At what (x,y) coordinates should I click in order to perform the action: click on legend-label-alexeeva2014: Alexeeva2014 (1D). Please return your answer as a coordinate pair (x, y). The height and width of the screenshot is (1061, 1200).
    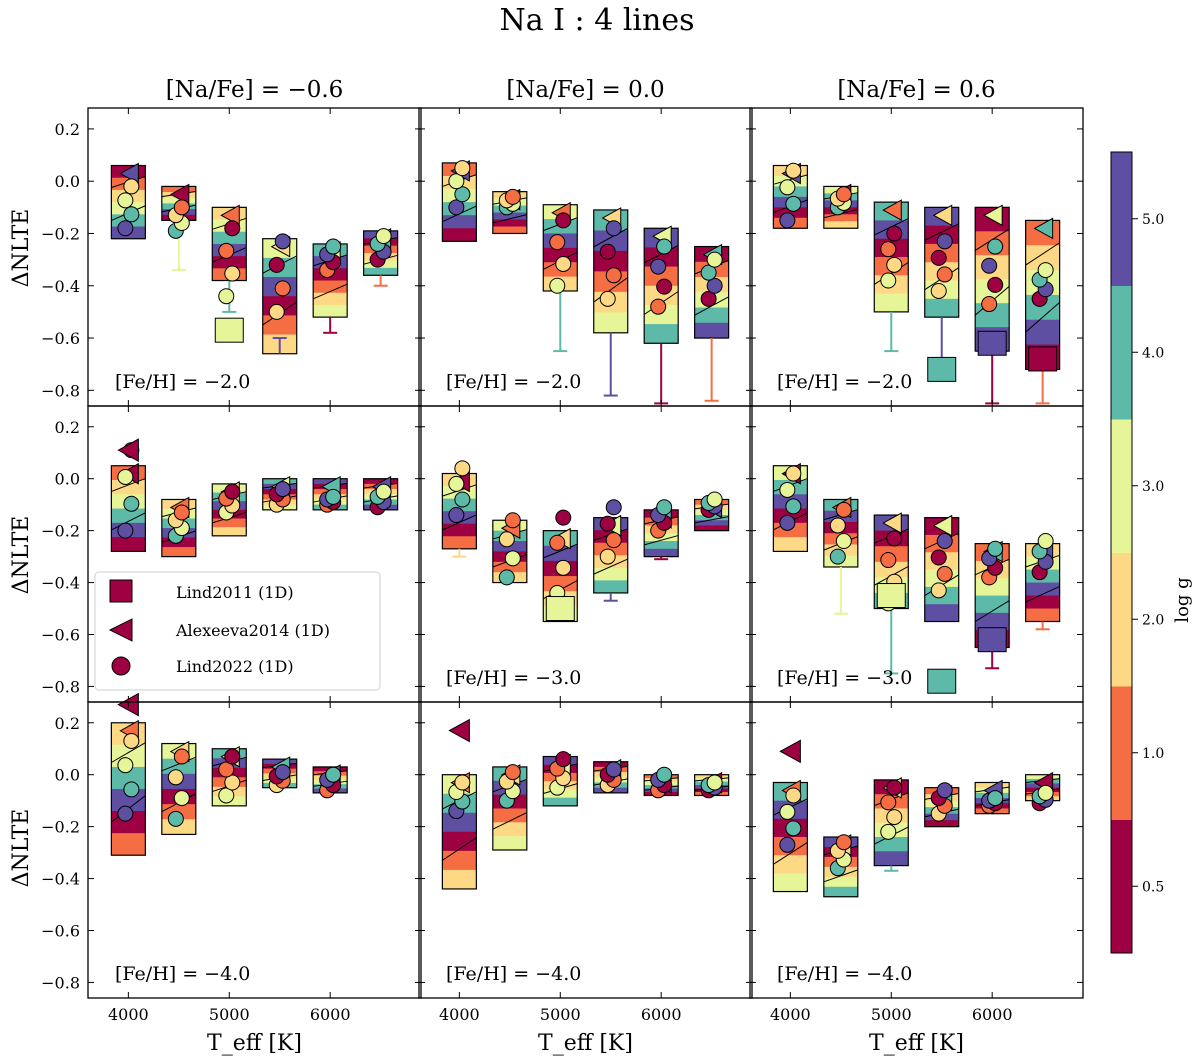
    Looking at the image, I should click on (252, 630).